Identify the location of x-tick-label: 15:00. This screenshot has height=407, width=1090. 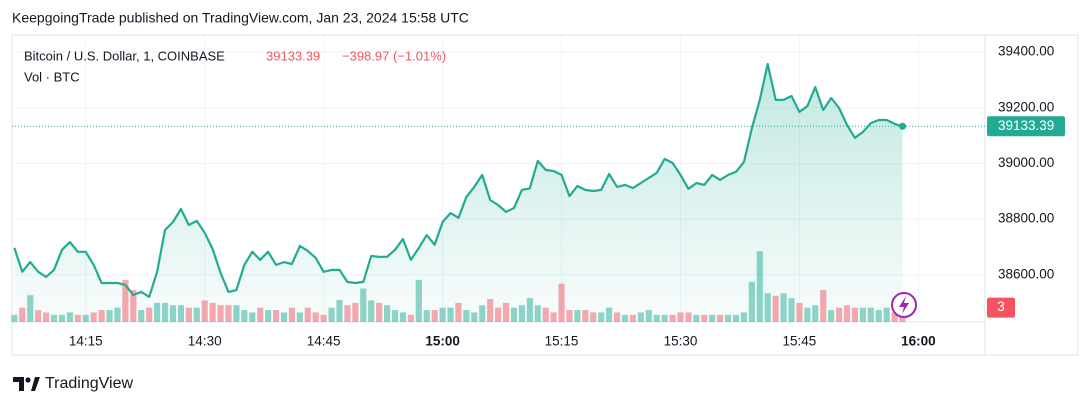
(442, 341).